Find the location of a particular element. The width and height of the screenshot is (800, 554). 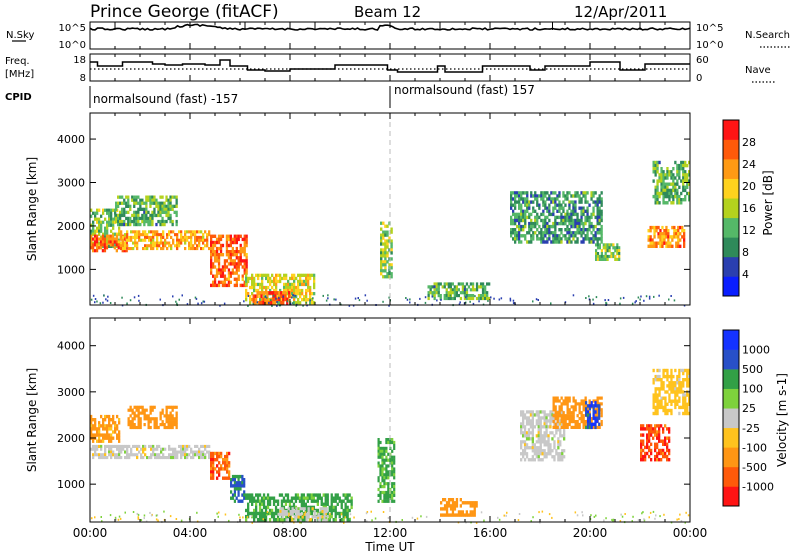

power-colorbar-tick: 12 is located at coordinates (749, 230).